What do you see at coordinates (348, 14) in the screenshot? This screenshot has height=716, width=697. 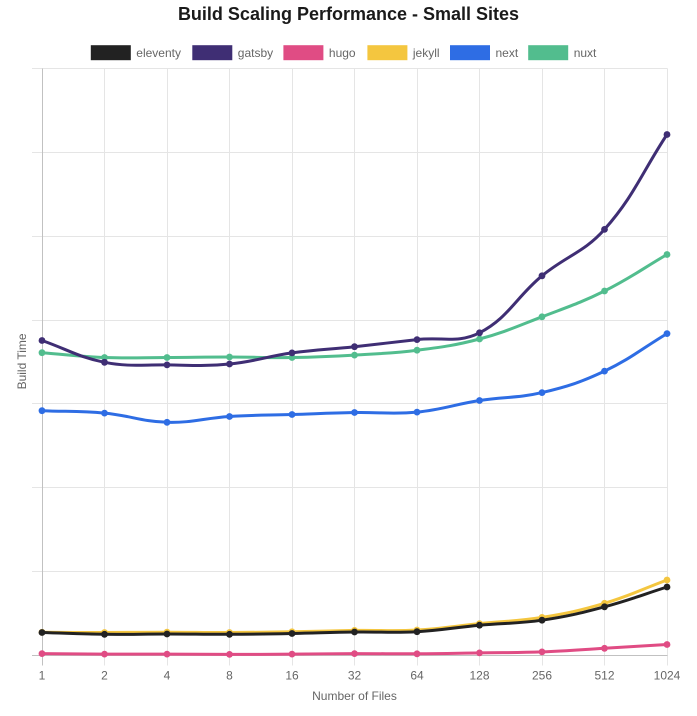 I see `svg-text:Build Scaling Performance - Sm: Build Scaling Performance - Small Sites` at bounding box center [348, 14].